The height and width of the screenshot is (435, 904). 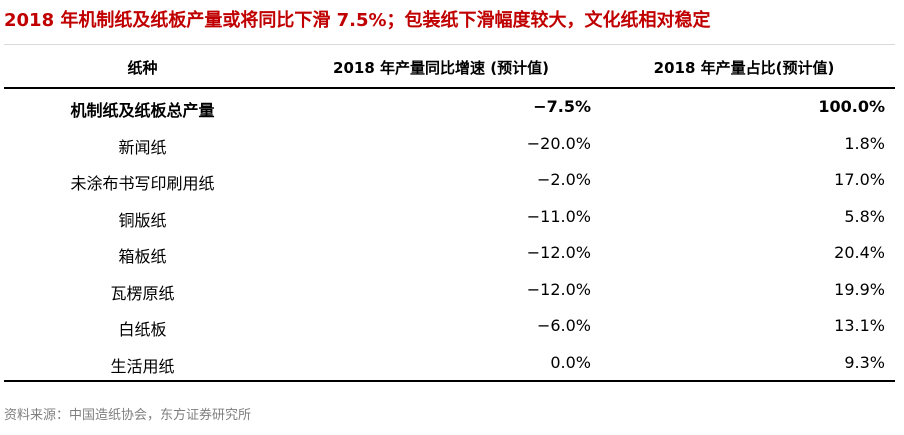 What do you see at coordinates (449, 363) in the screenshot?
I see `table-row: 生活用纸 0.0% 9.3%` at bounding box center [449, 363].